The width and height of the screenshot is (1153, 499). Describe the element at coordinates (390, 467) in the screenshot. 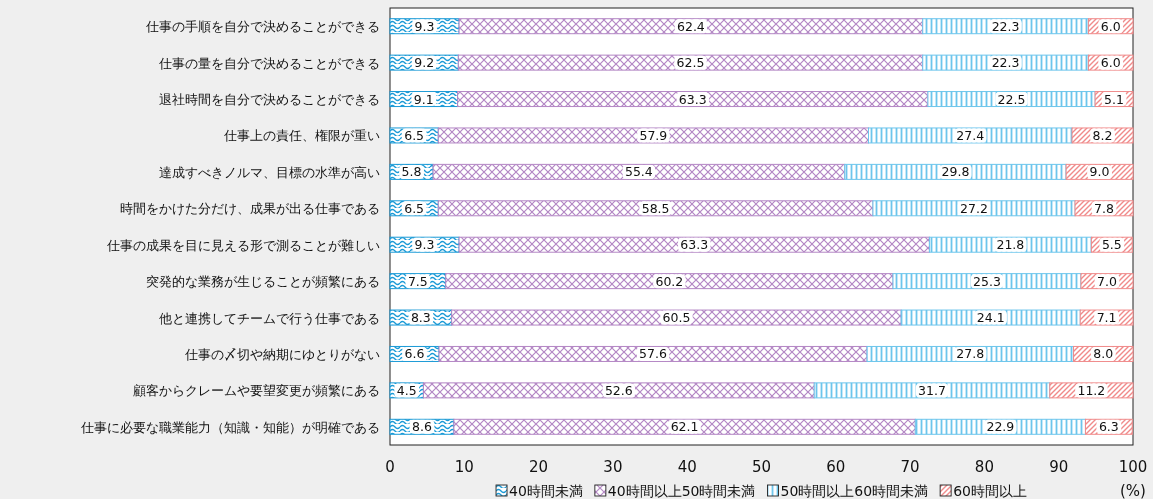

I see `x-tick-label: 0` at that location.